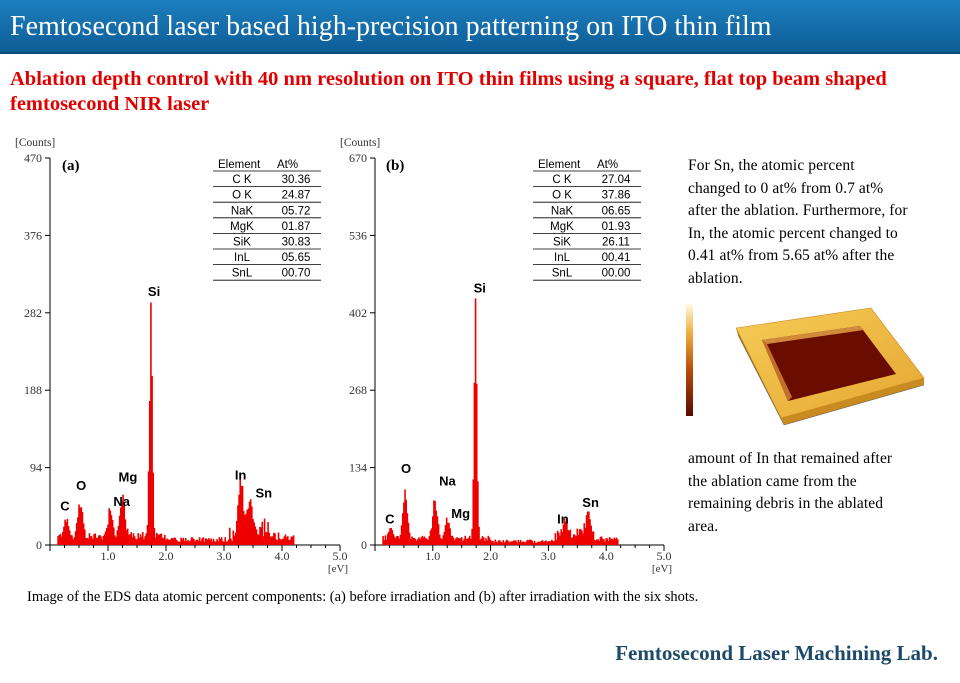  What do you see at coordinates (296, 180) in the screenshot?
I see `table-cell: 30.36` at bounding box center [296, 180].